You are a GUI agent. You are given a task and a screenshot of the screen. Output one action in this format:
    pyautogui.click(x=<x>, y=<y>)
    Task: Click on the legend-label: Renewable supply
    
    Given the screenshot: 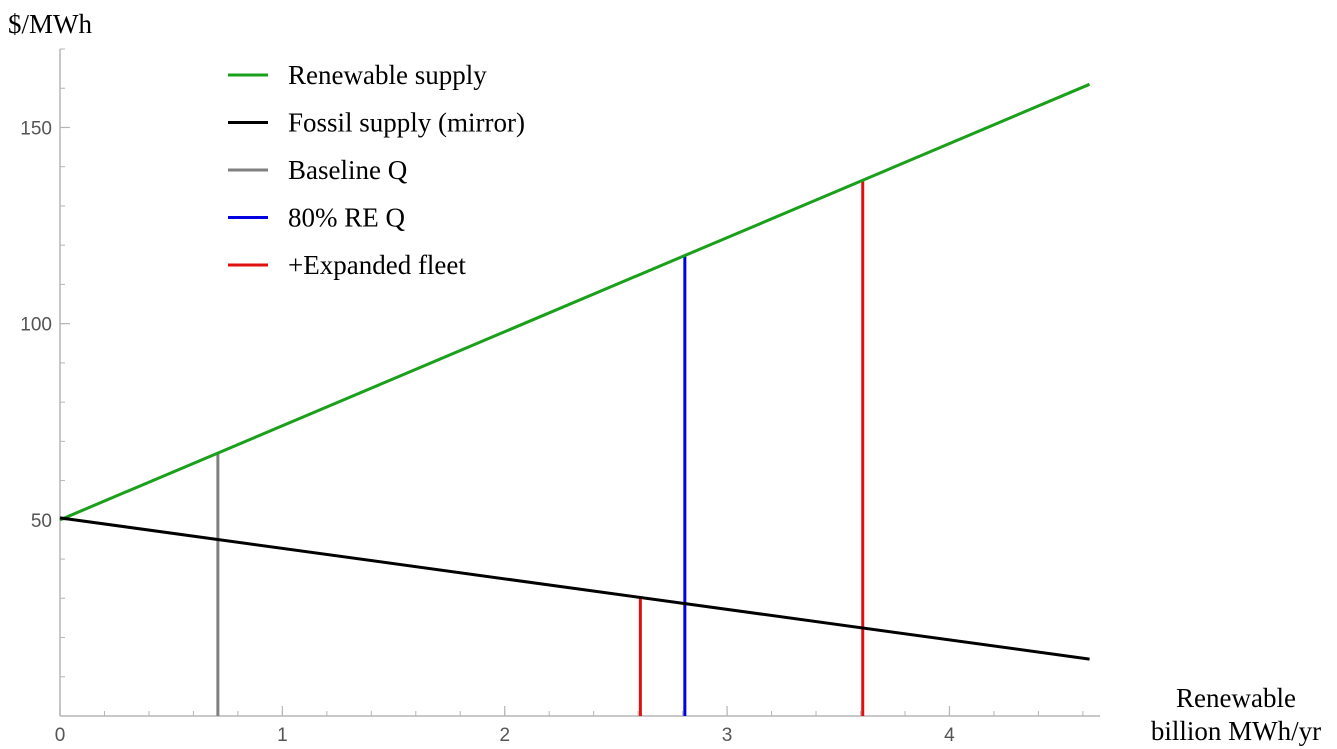 What is the action you would take?
    pyautogui.click(x=387, y=75)
    